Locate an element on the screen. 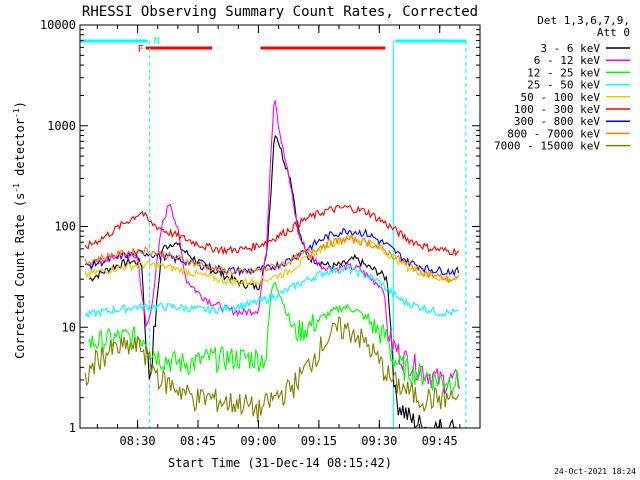 The image size is (640, 480). legend-entry-label: 25 - 50 keV is located at coordinates (563, 85).